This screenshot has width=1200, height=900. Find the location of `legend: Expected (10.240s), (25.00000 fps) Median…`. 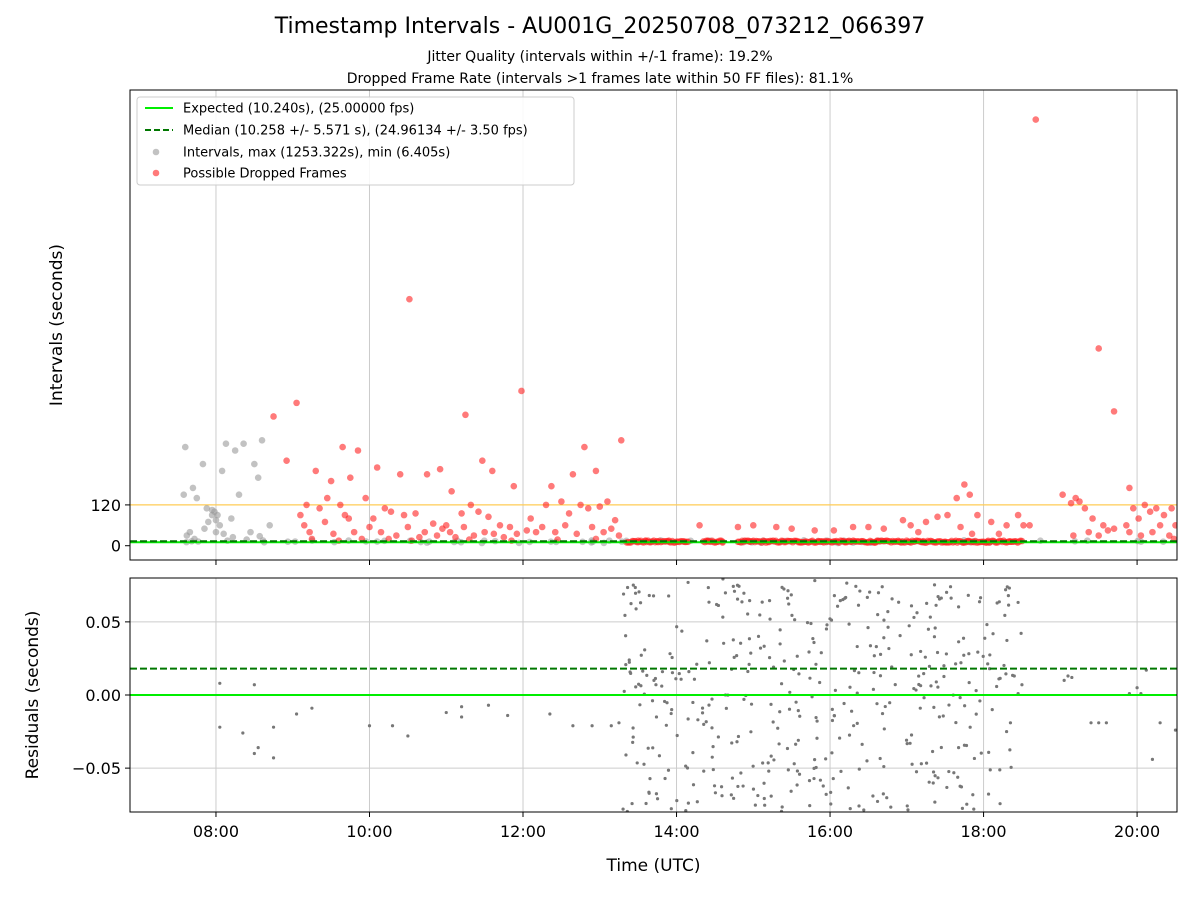

legend: Expected (10.240s), (25.00000 fps) Median… is located at coordinates (355, 141).